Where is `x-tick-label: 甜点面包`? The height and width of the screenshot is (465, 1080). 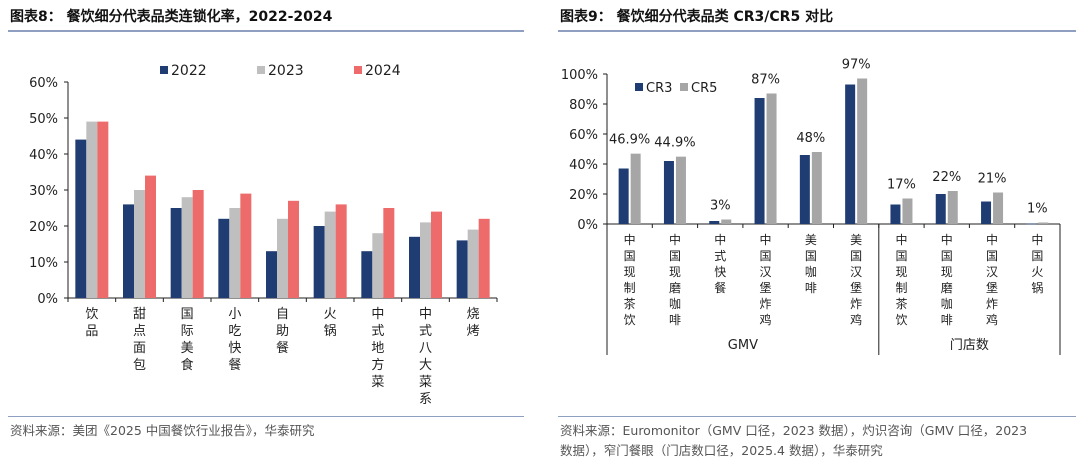
x-tick-label: 甜点面包 is located at coordinates (139, 339).